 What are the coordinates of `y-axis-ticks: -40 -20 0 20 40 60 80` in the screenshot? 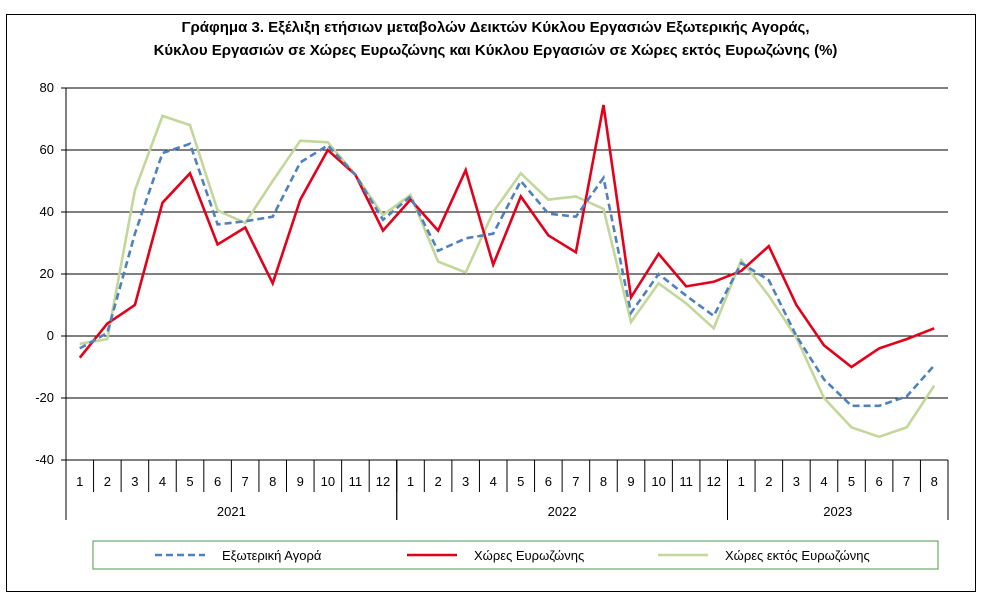 It's located at (44, 273).